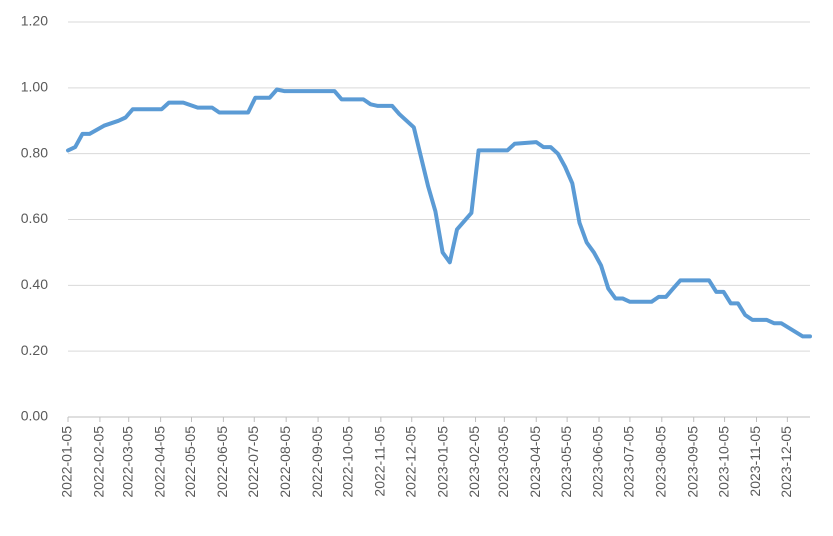  I want to click on x-tick-label: 2022-07-05, so click(253, 462).